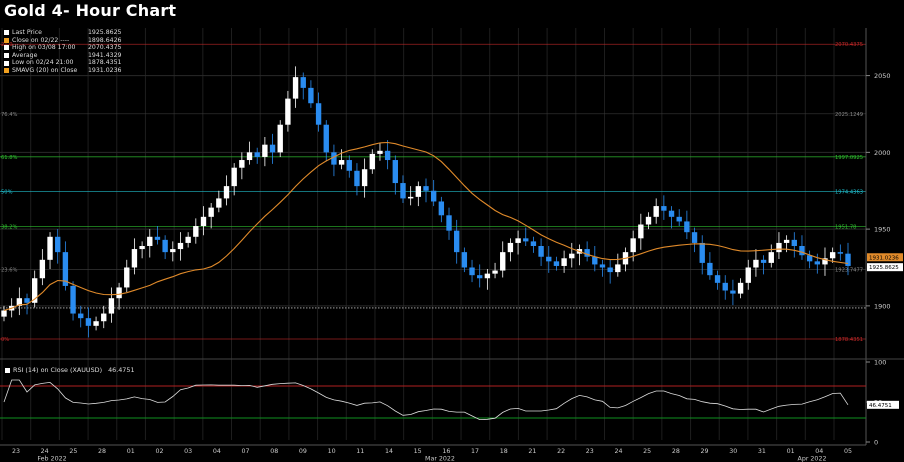 Image resolution: width=904 pixels, height=462 pixels. What do you see at coordinates (27, 32) in the screenshot?
I see `legend-label: Last Price` at bounding box center [27, 32].